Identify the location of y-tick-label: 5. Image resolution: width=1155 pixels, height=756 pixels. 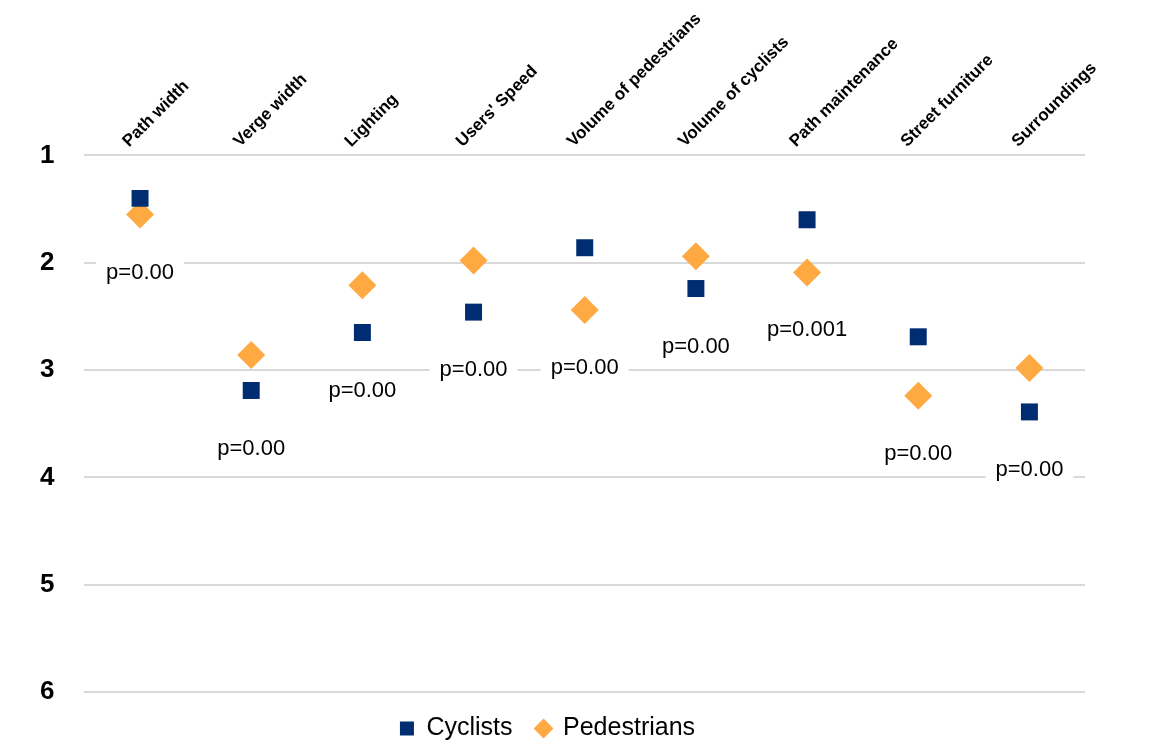
(47, 582).